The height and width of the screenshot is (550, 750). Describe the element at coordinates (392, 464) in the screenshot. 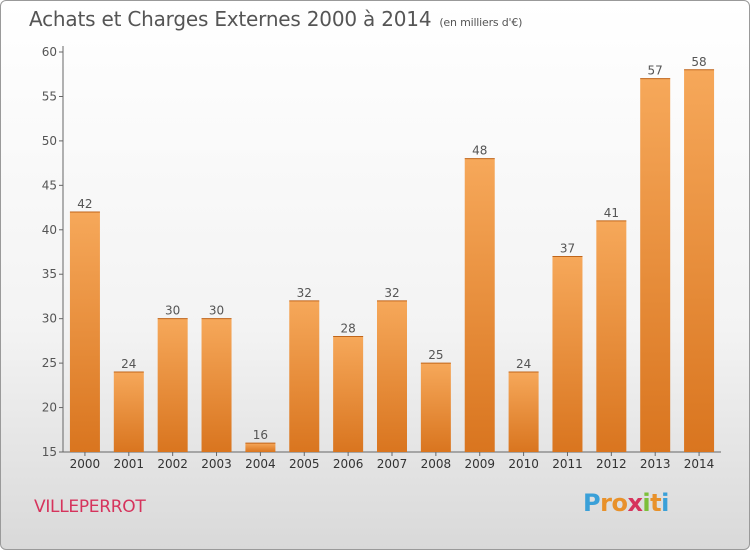

I see `x-tick-label: 2007` at that location.